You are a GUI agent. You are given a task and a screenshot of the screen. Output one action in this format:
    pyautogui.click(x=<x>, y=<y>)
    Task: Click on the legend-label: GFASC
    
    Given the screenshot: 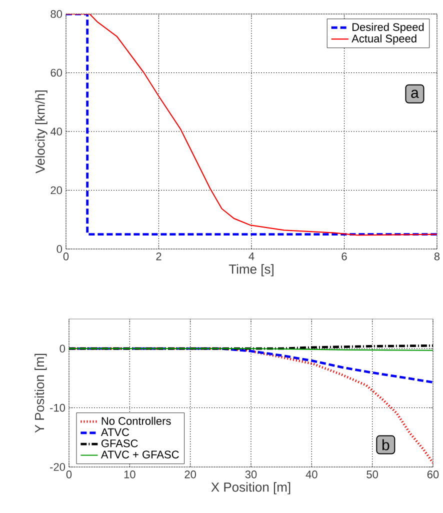 What is the action you would take?
    pyautogui.click(x=119, y=443)
    